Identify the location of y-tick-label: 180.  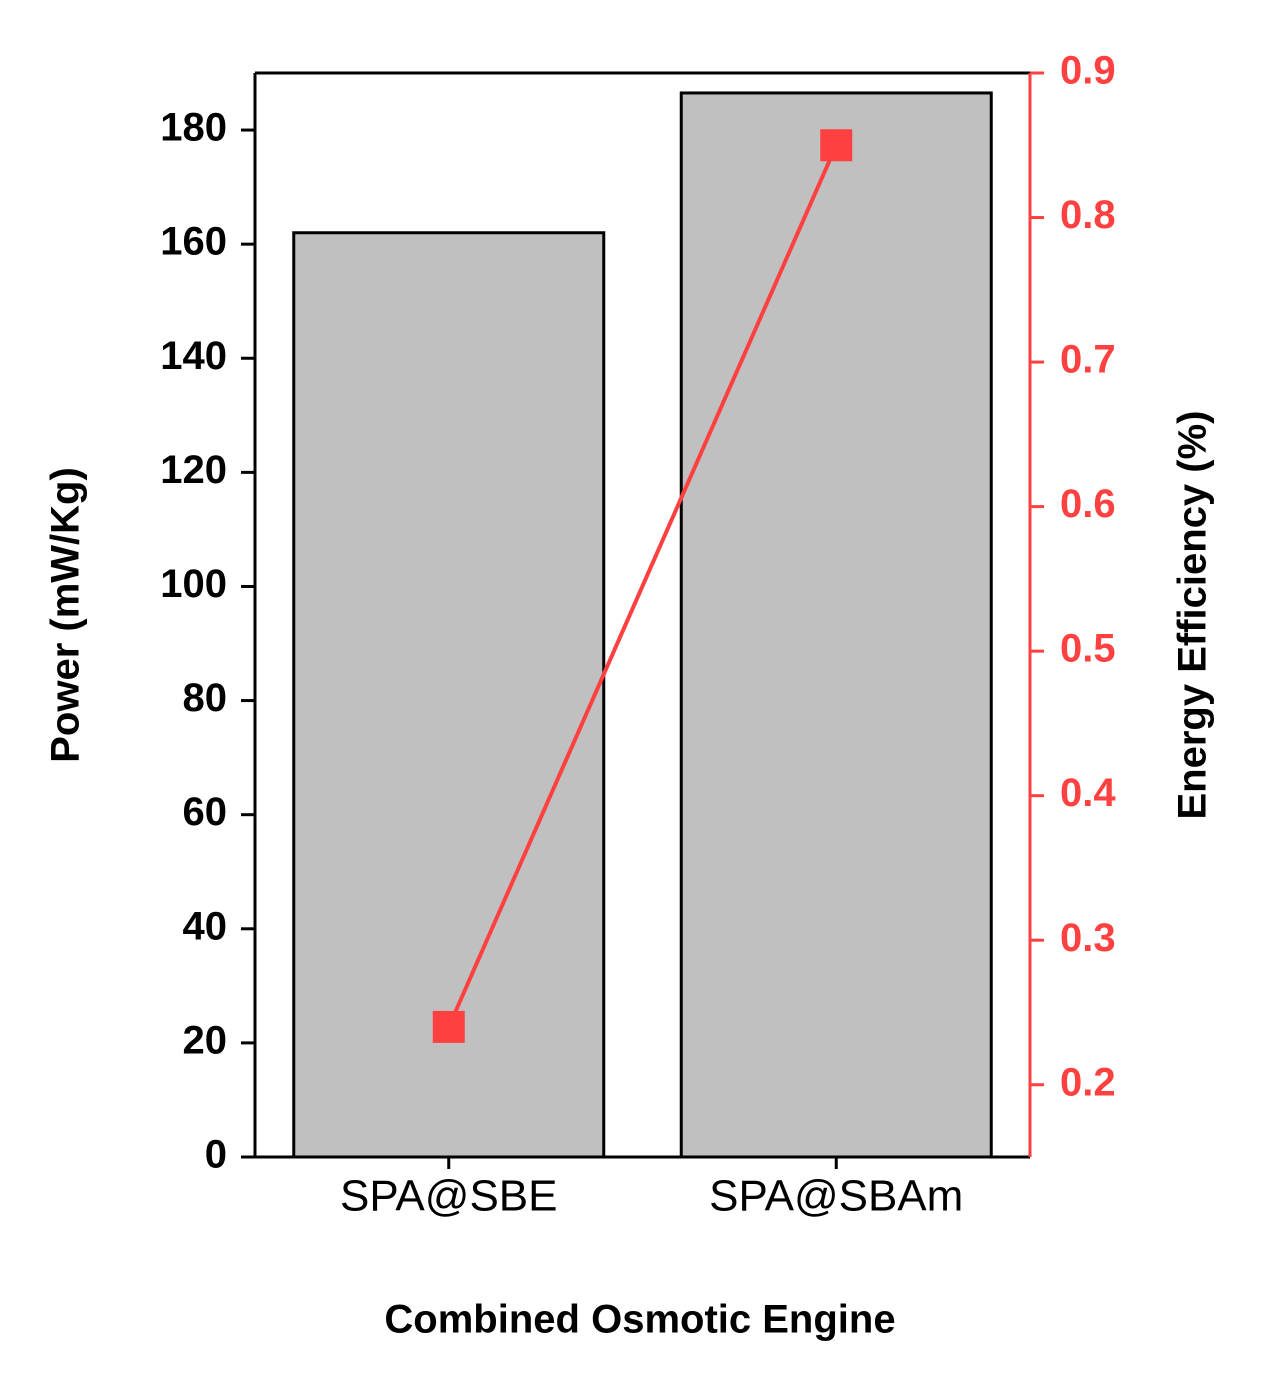
(193, 128).